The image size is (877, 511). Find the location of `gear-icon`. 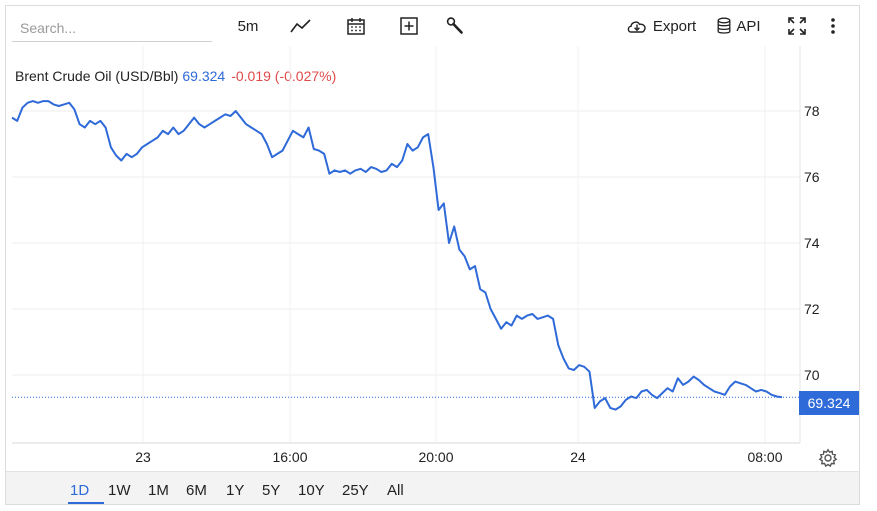

gear-icon is located at coordinates (828, 458).